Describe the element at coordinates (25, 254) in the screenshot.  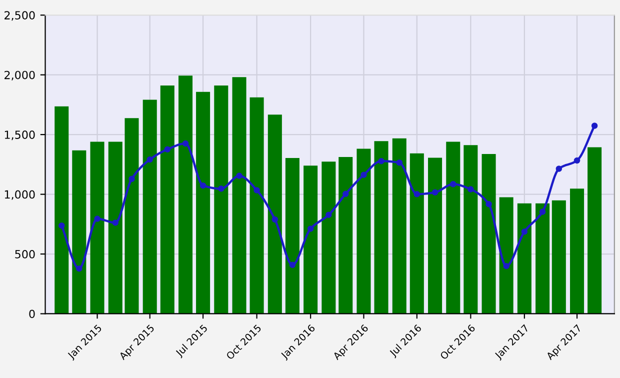
I see `y-tick-label: 500` at that location.